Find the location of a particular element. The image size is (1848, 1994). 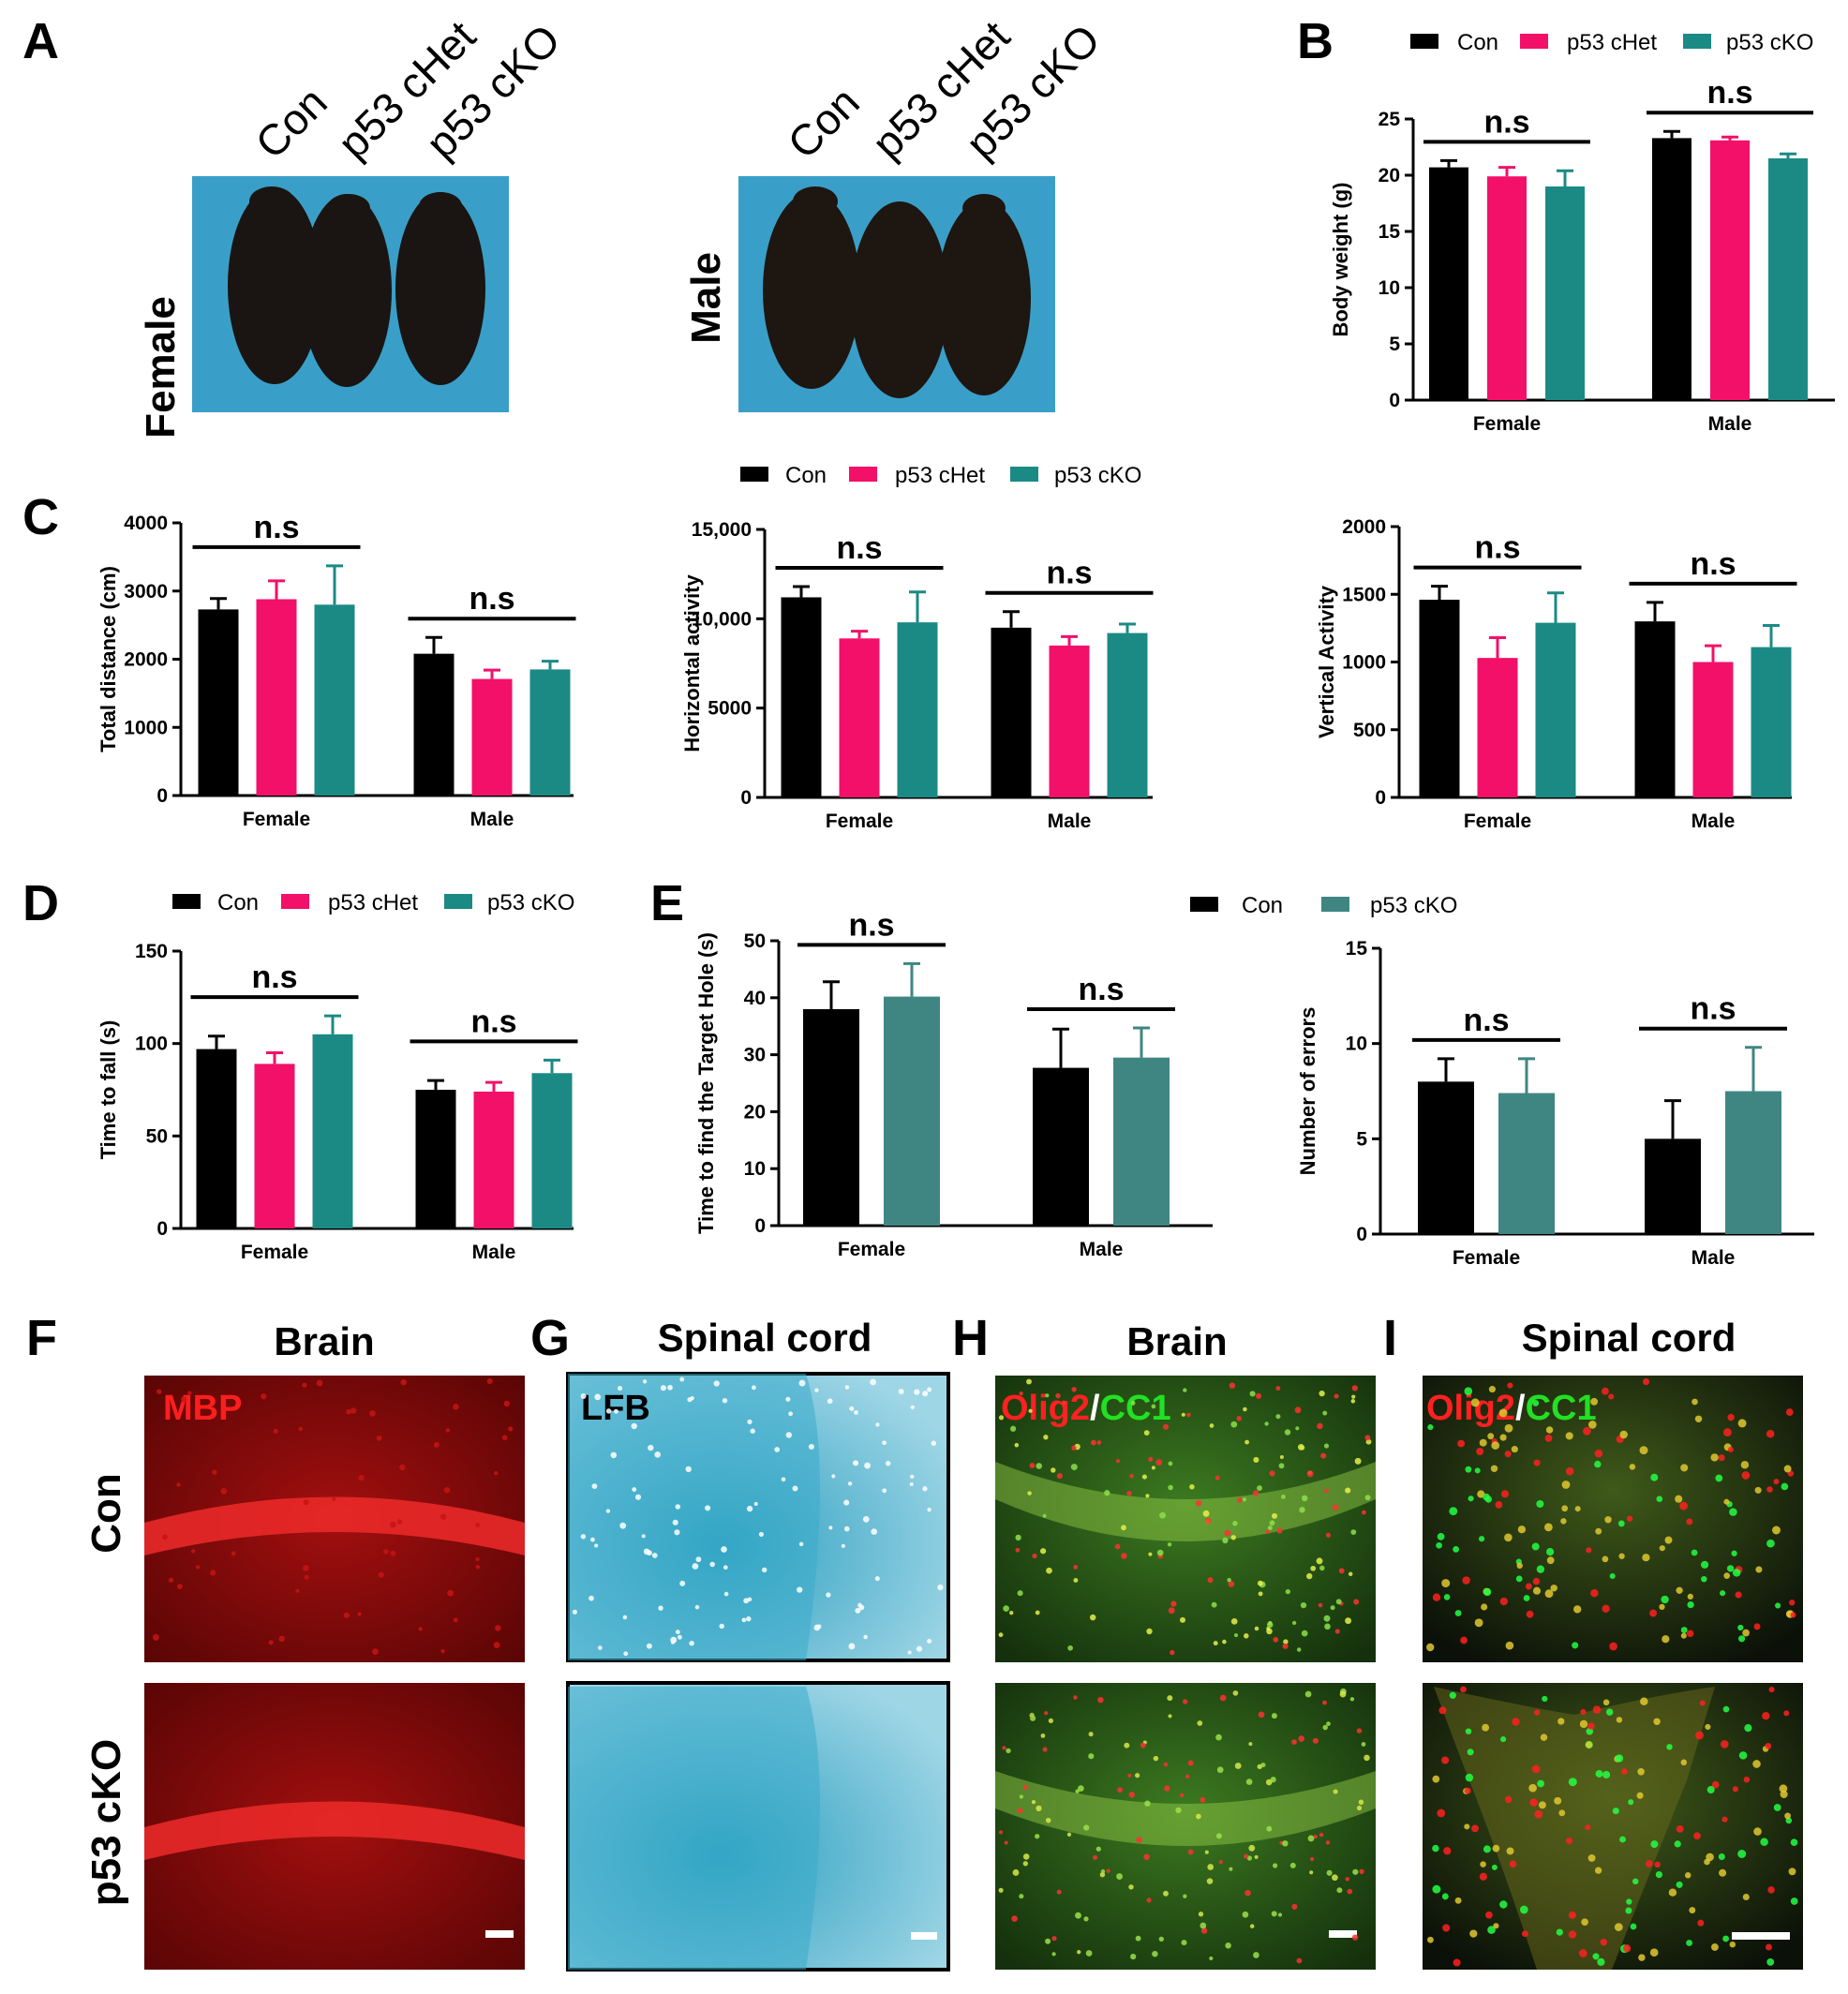

legend-label-cko: p53 cKO is located at coordinates (1413, 905).